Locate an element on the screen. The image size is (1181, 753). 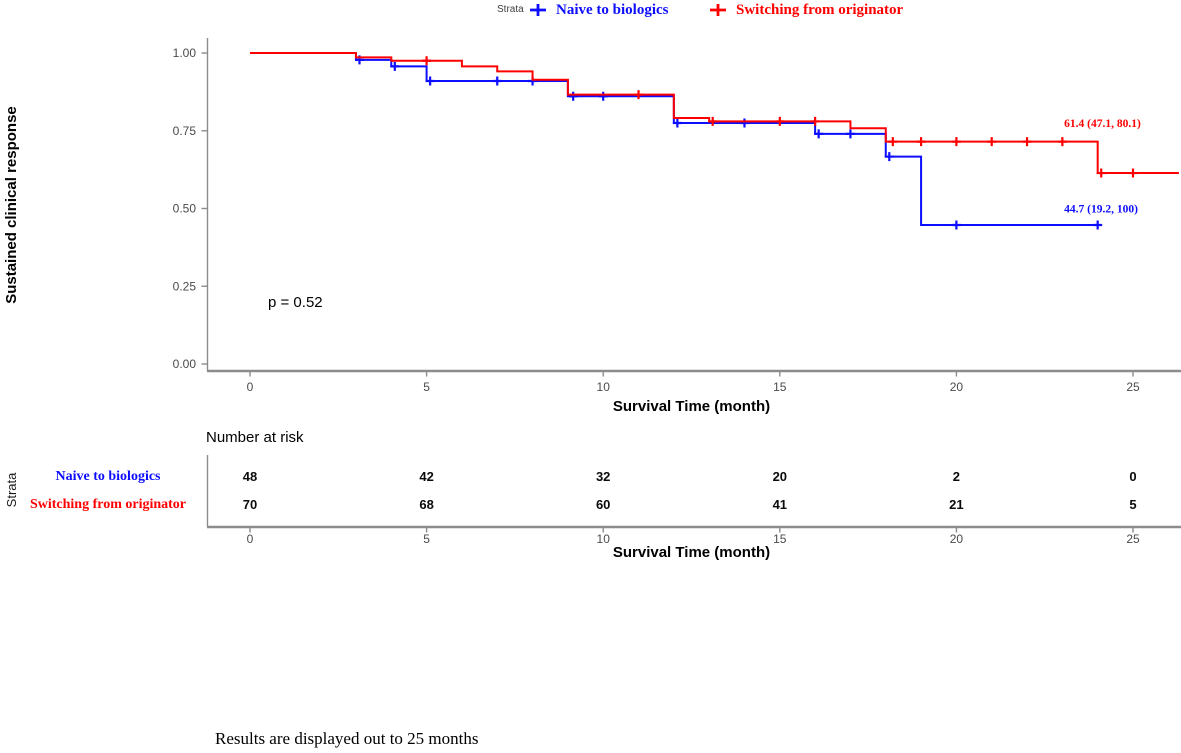
legend-title: Strata is located at coordinates (510, 9).